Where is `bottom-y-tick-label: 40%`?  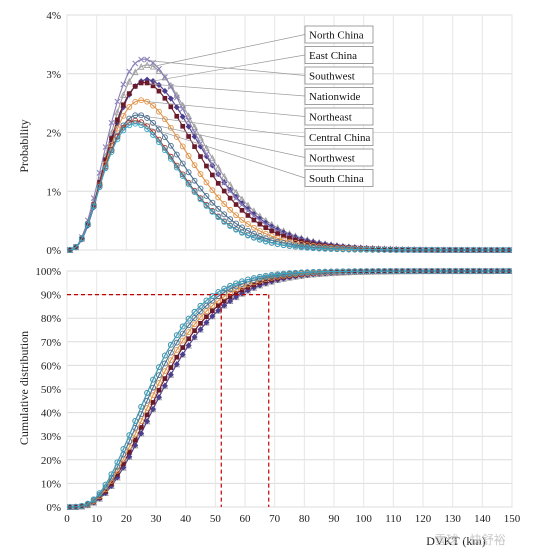
bottom-y-tick-label: 40% is located at coordinates (51, 414).